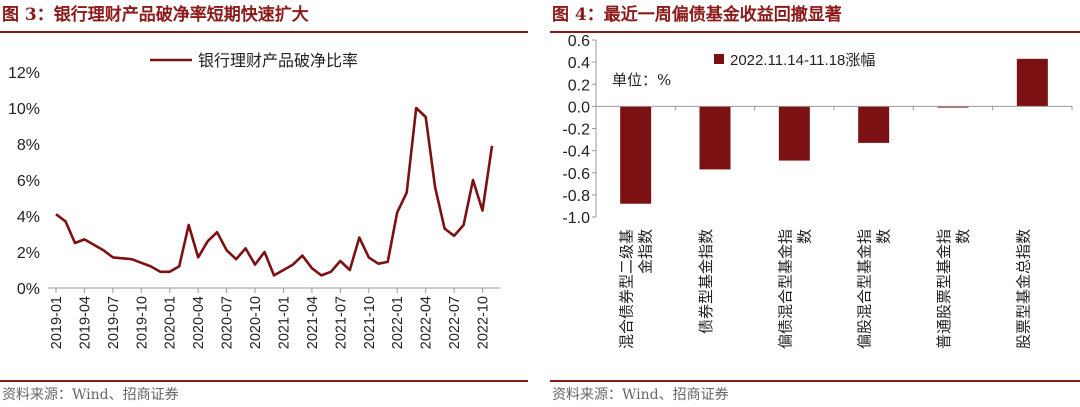 Image resolution: width=1080 pixels, height=407 pixels. What do you see at coordinates (719, 59) in the screenshot?
I see `legend-swatch` at bounding box center [719, 59].